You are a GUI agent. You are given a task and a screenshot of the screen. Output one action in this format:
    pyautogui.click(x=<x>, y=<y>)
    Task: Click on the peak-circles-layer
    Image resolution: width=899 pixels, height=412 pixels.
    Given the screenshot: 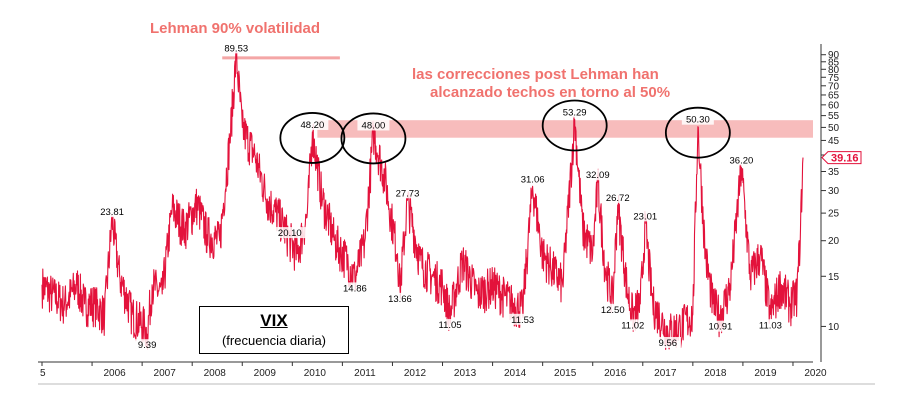 What is the action you would take?
    pyautogui.click(x=505, y=132)
    